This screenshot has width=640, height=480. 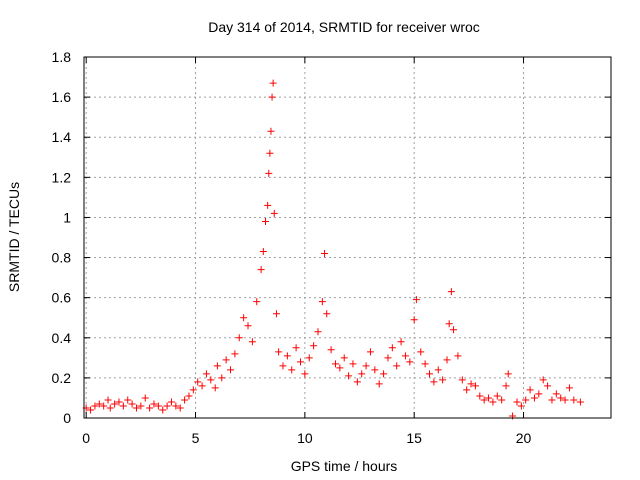 What do you see at coordinates (67, 418) in the screenshot?
I see `y-tick-label: 0` at bounding box center [67, 418].